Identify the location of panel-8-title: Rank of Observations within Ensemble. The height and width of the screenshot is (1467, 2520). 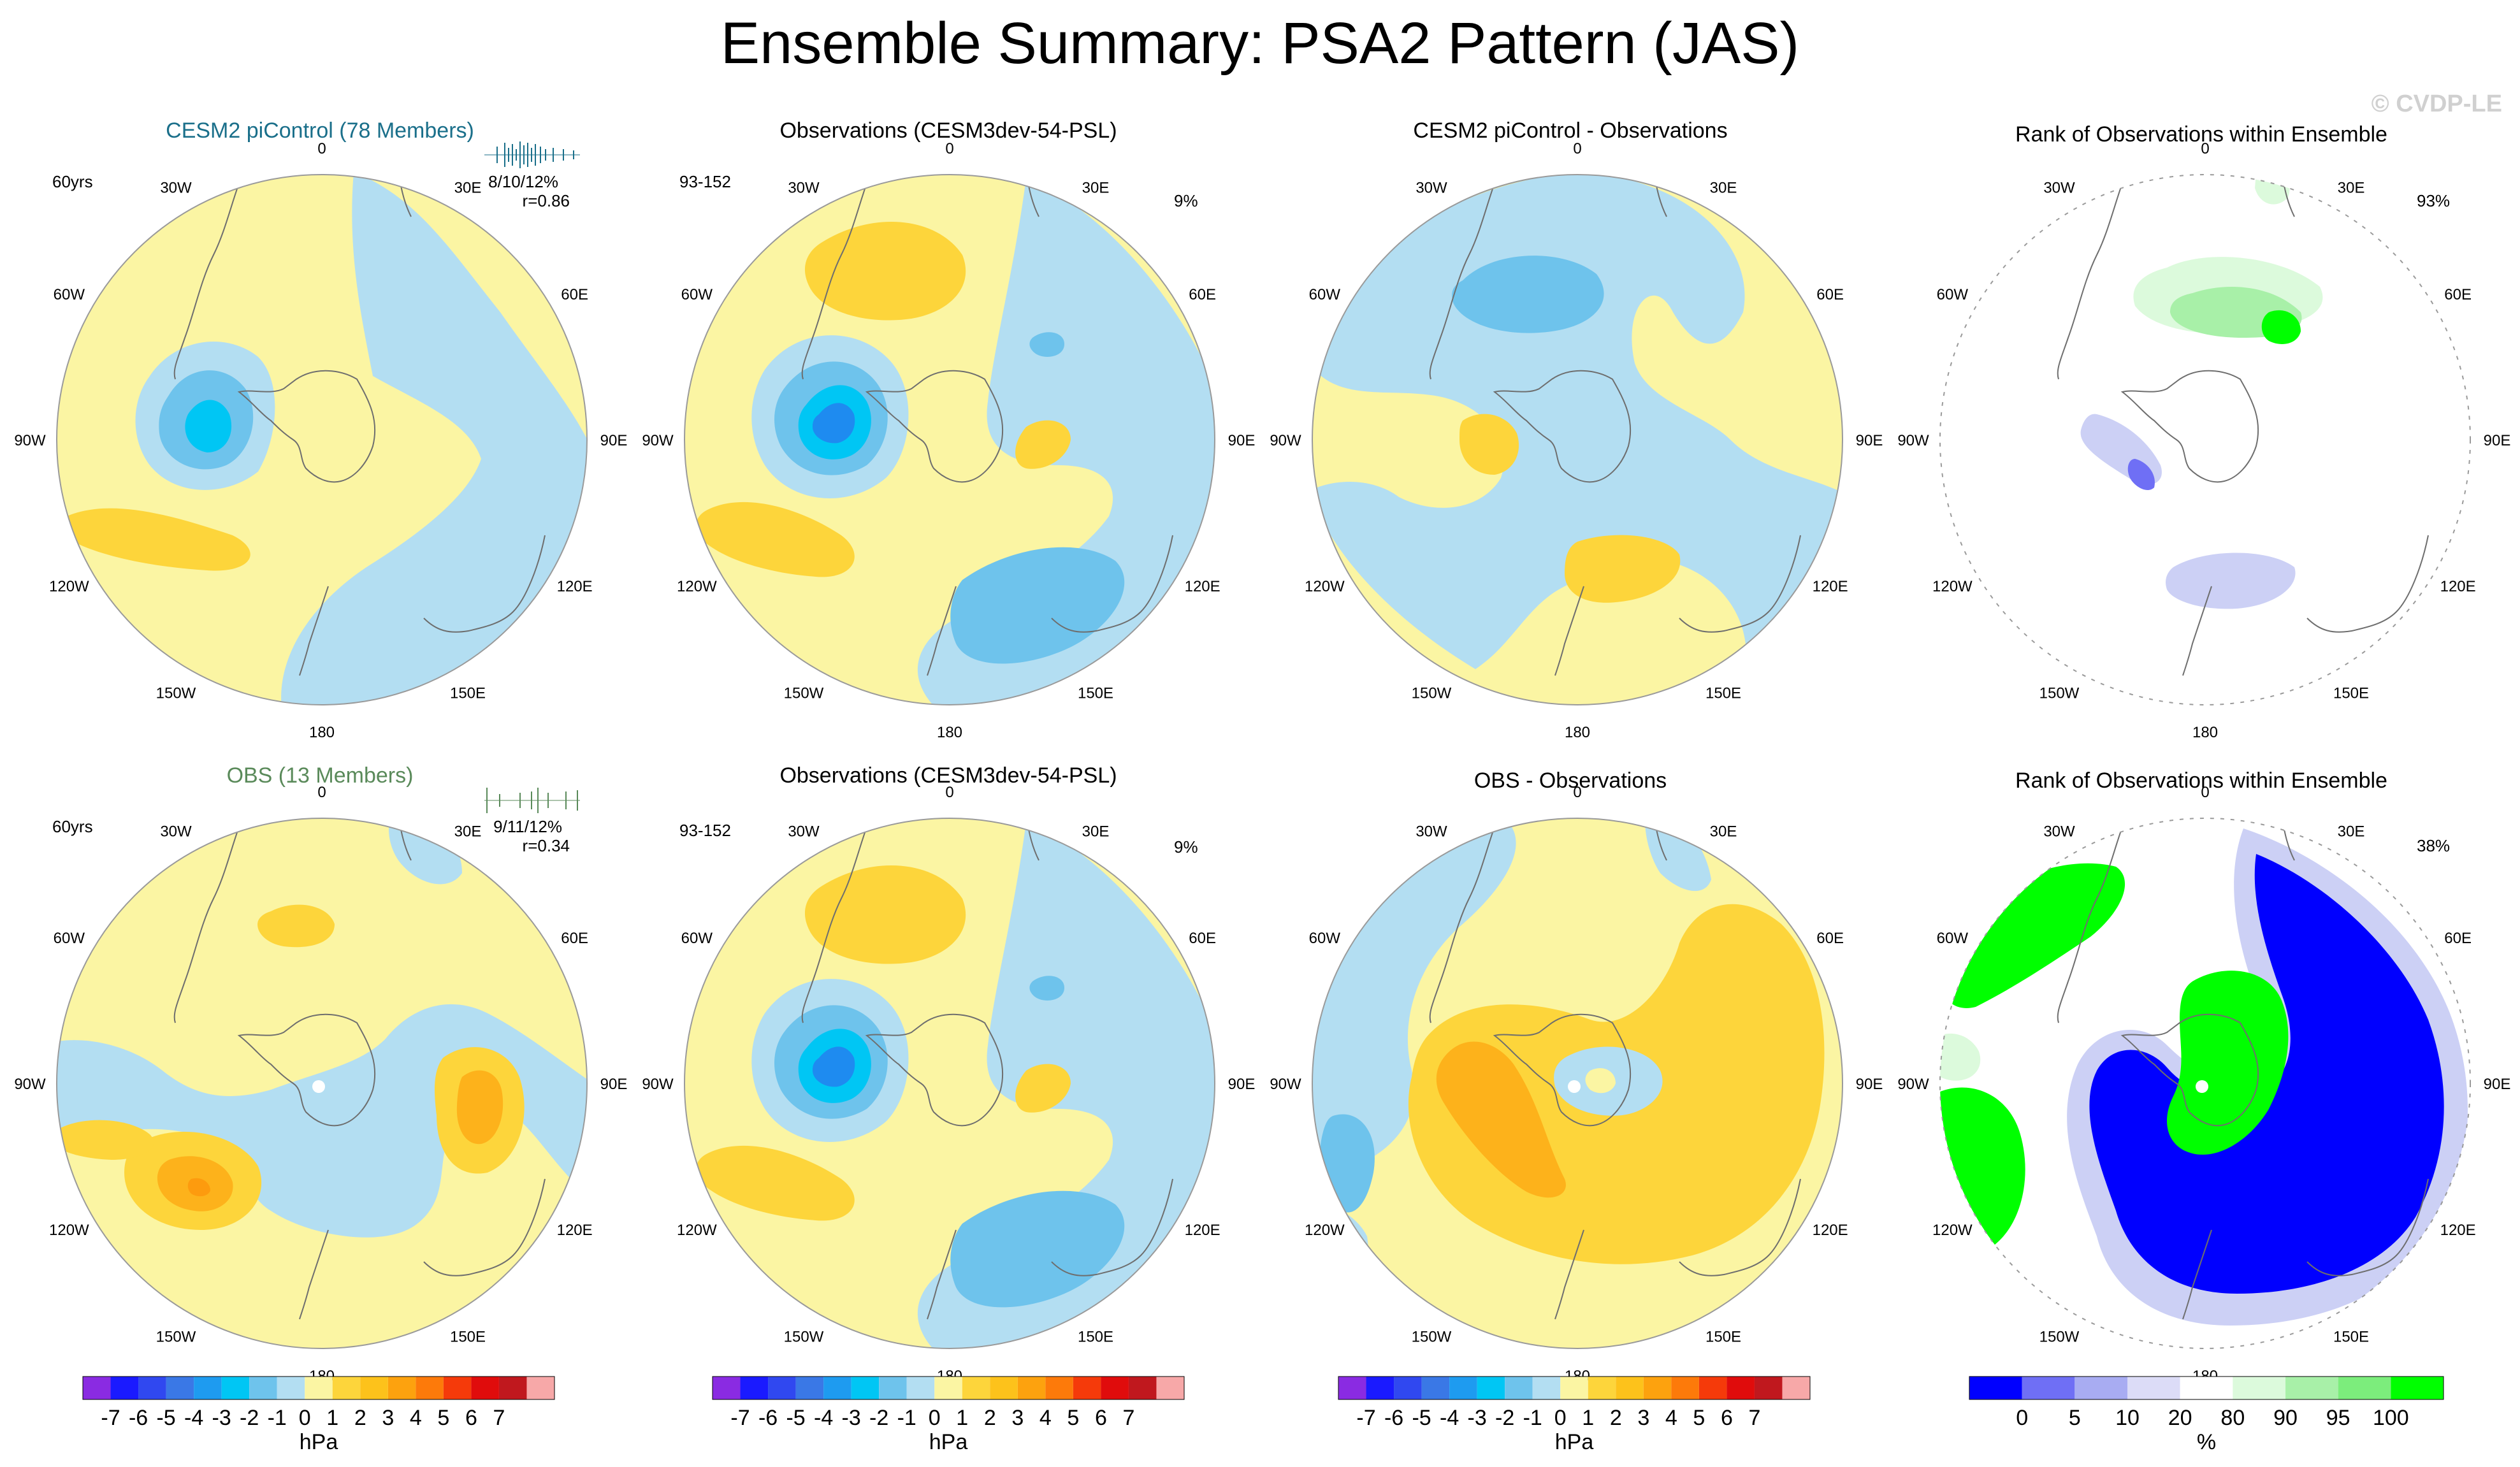
(2201, 781).